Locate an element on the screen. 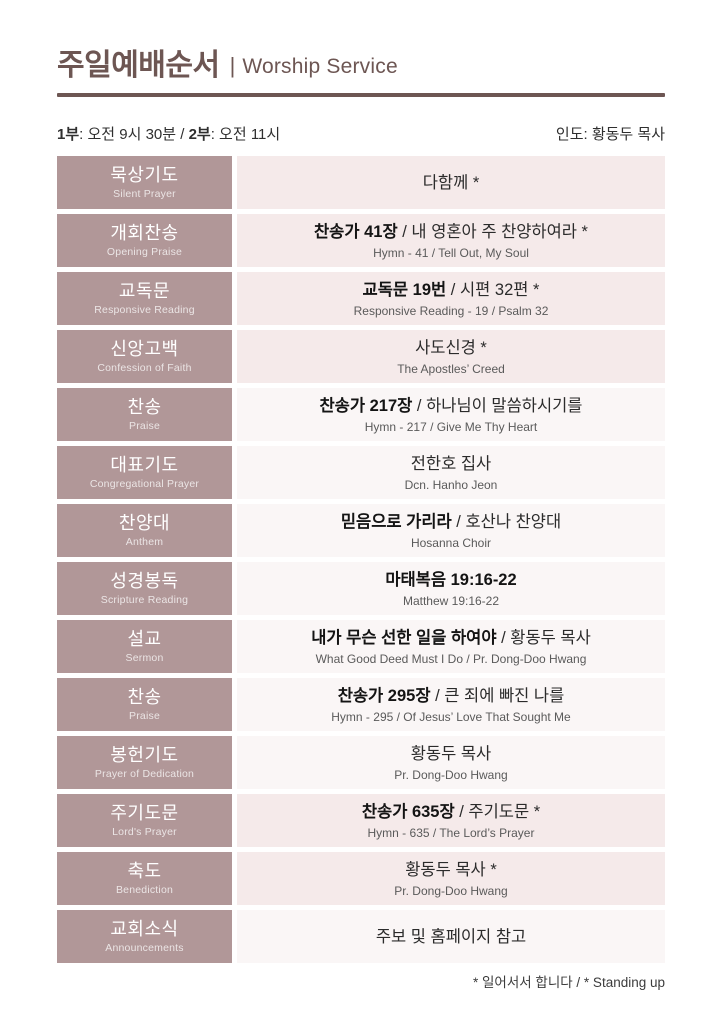 The height and width of the screenshot is (1024, 722). service-item-korean-label: 교회소식 is located at coordinates (144, 928).